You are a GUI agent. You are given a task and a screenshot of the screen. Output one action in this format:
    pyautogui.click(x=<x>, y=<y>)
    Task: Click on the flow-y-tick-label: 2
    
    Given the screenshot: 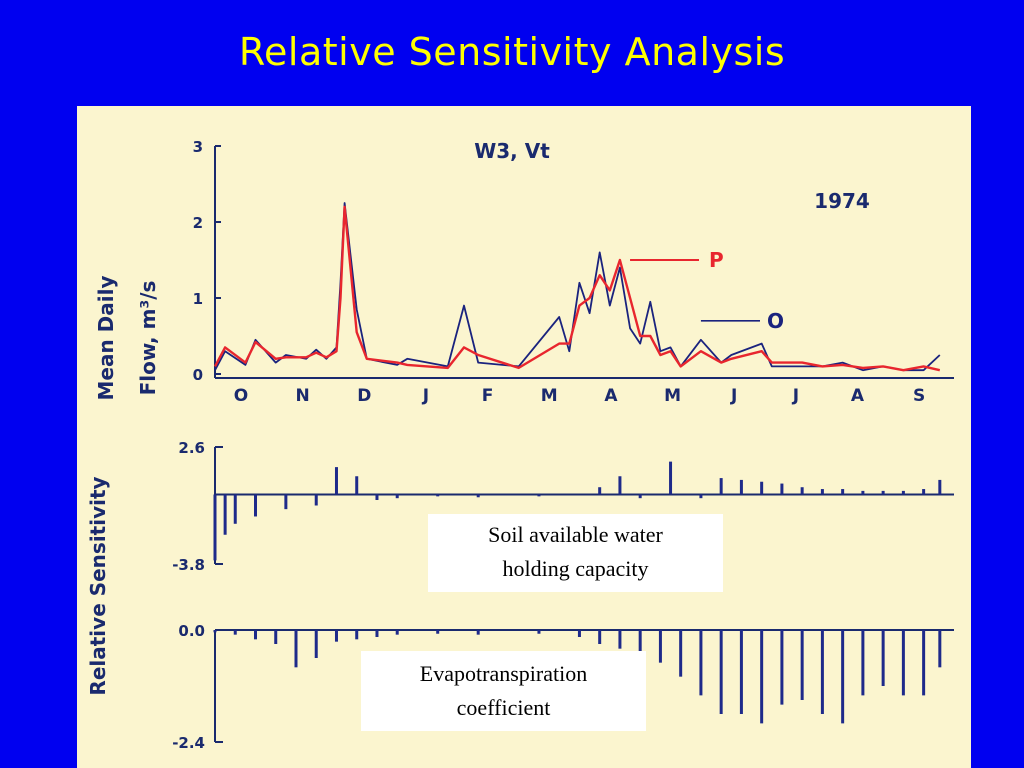 What is the action you would take?
    pyautogui.click(x=198, y=223)
    